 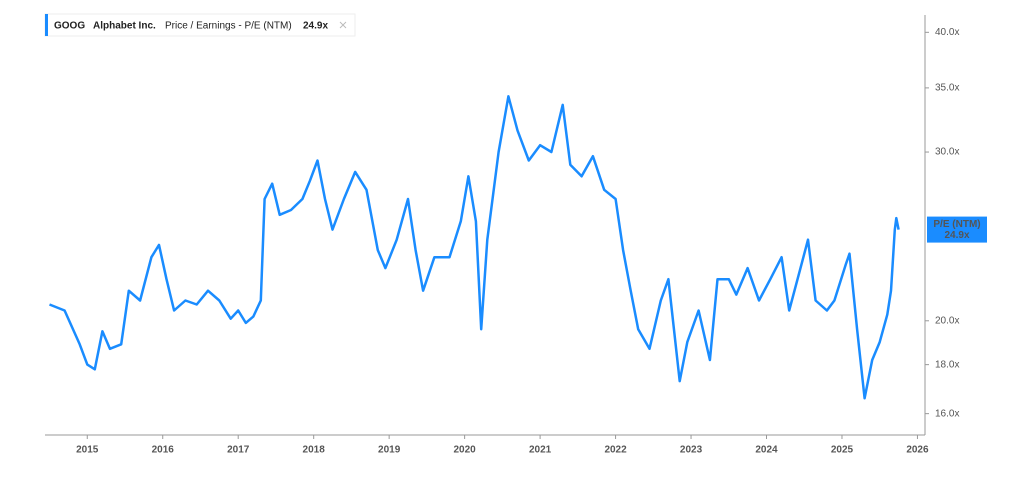 What do you see at coordinates (615, 450) in the screenshot?
I see `x-tick-label: 2022` at bounding box center [615, 450].